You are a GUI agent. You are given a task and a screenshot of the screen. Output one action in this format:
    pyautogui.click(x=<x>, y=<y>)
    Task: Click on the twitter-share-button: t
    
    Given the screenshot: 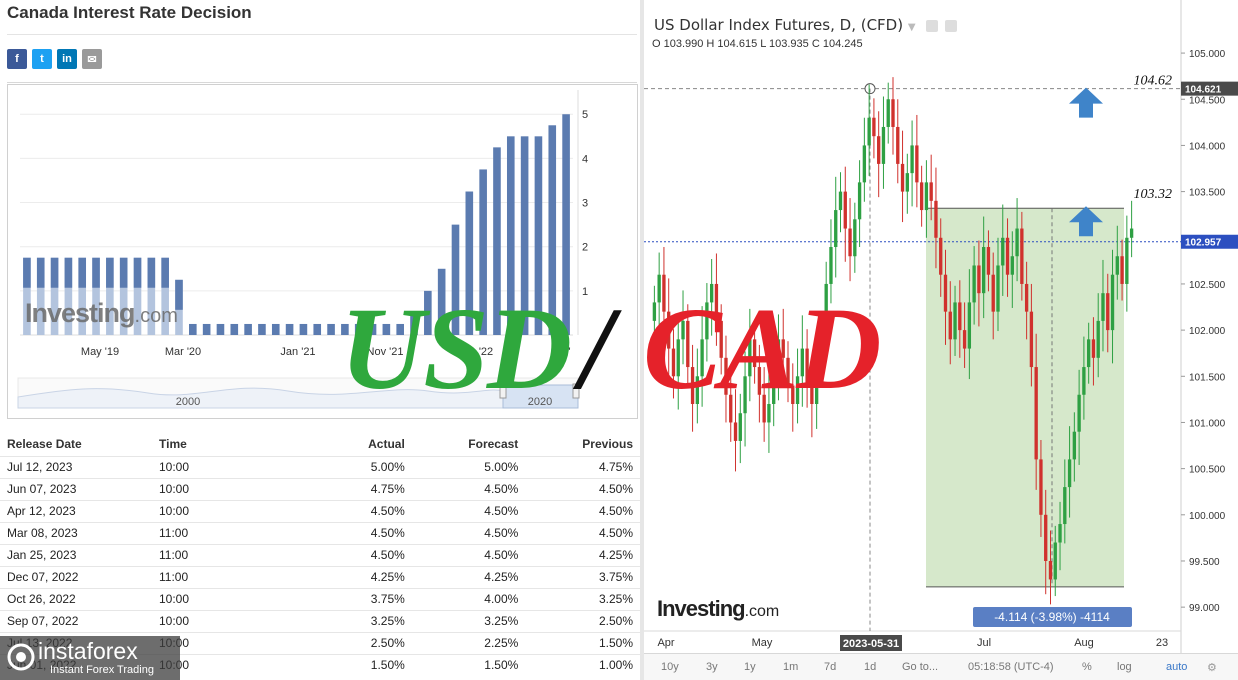 What is the action you would take?
    pyautogui.click(x=42, y=59)
    